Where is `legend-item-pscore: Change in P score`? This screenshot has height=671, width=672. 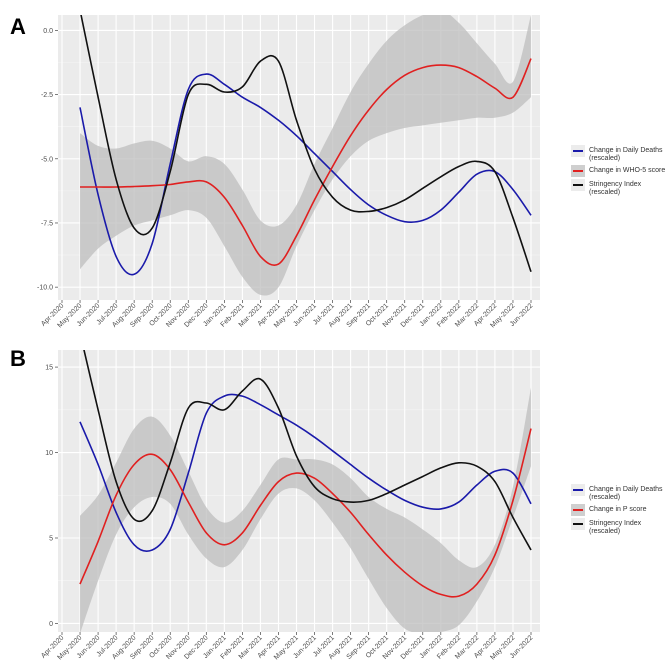
legend-item-pscore: Change in P score is located at coordinates (621, 510).